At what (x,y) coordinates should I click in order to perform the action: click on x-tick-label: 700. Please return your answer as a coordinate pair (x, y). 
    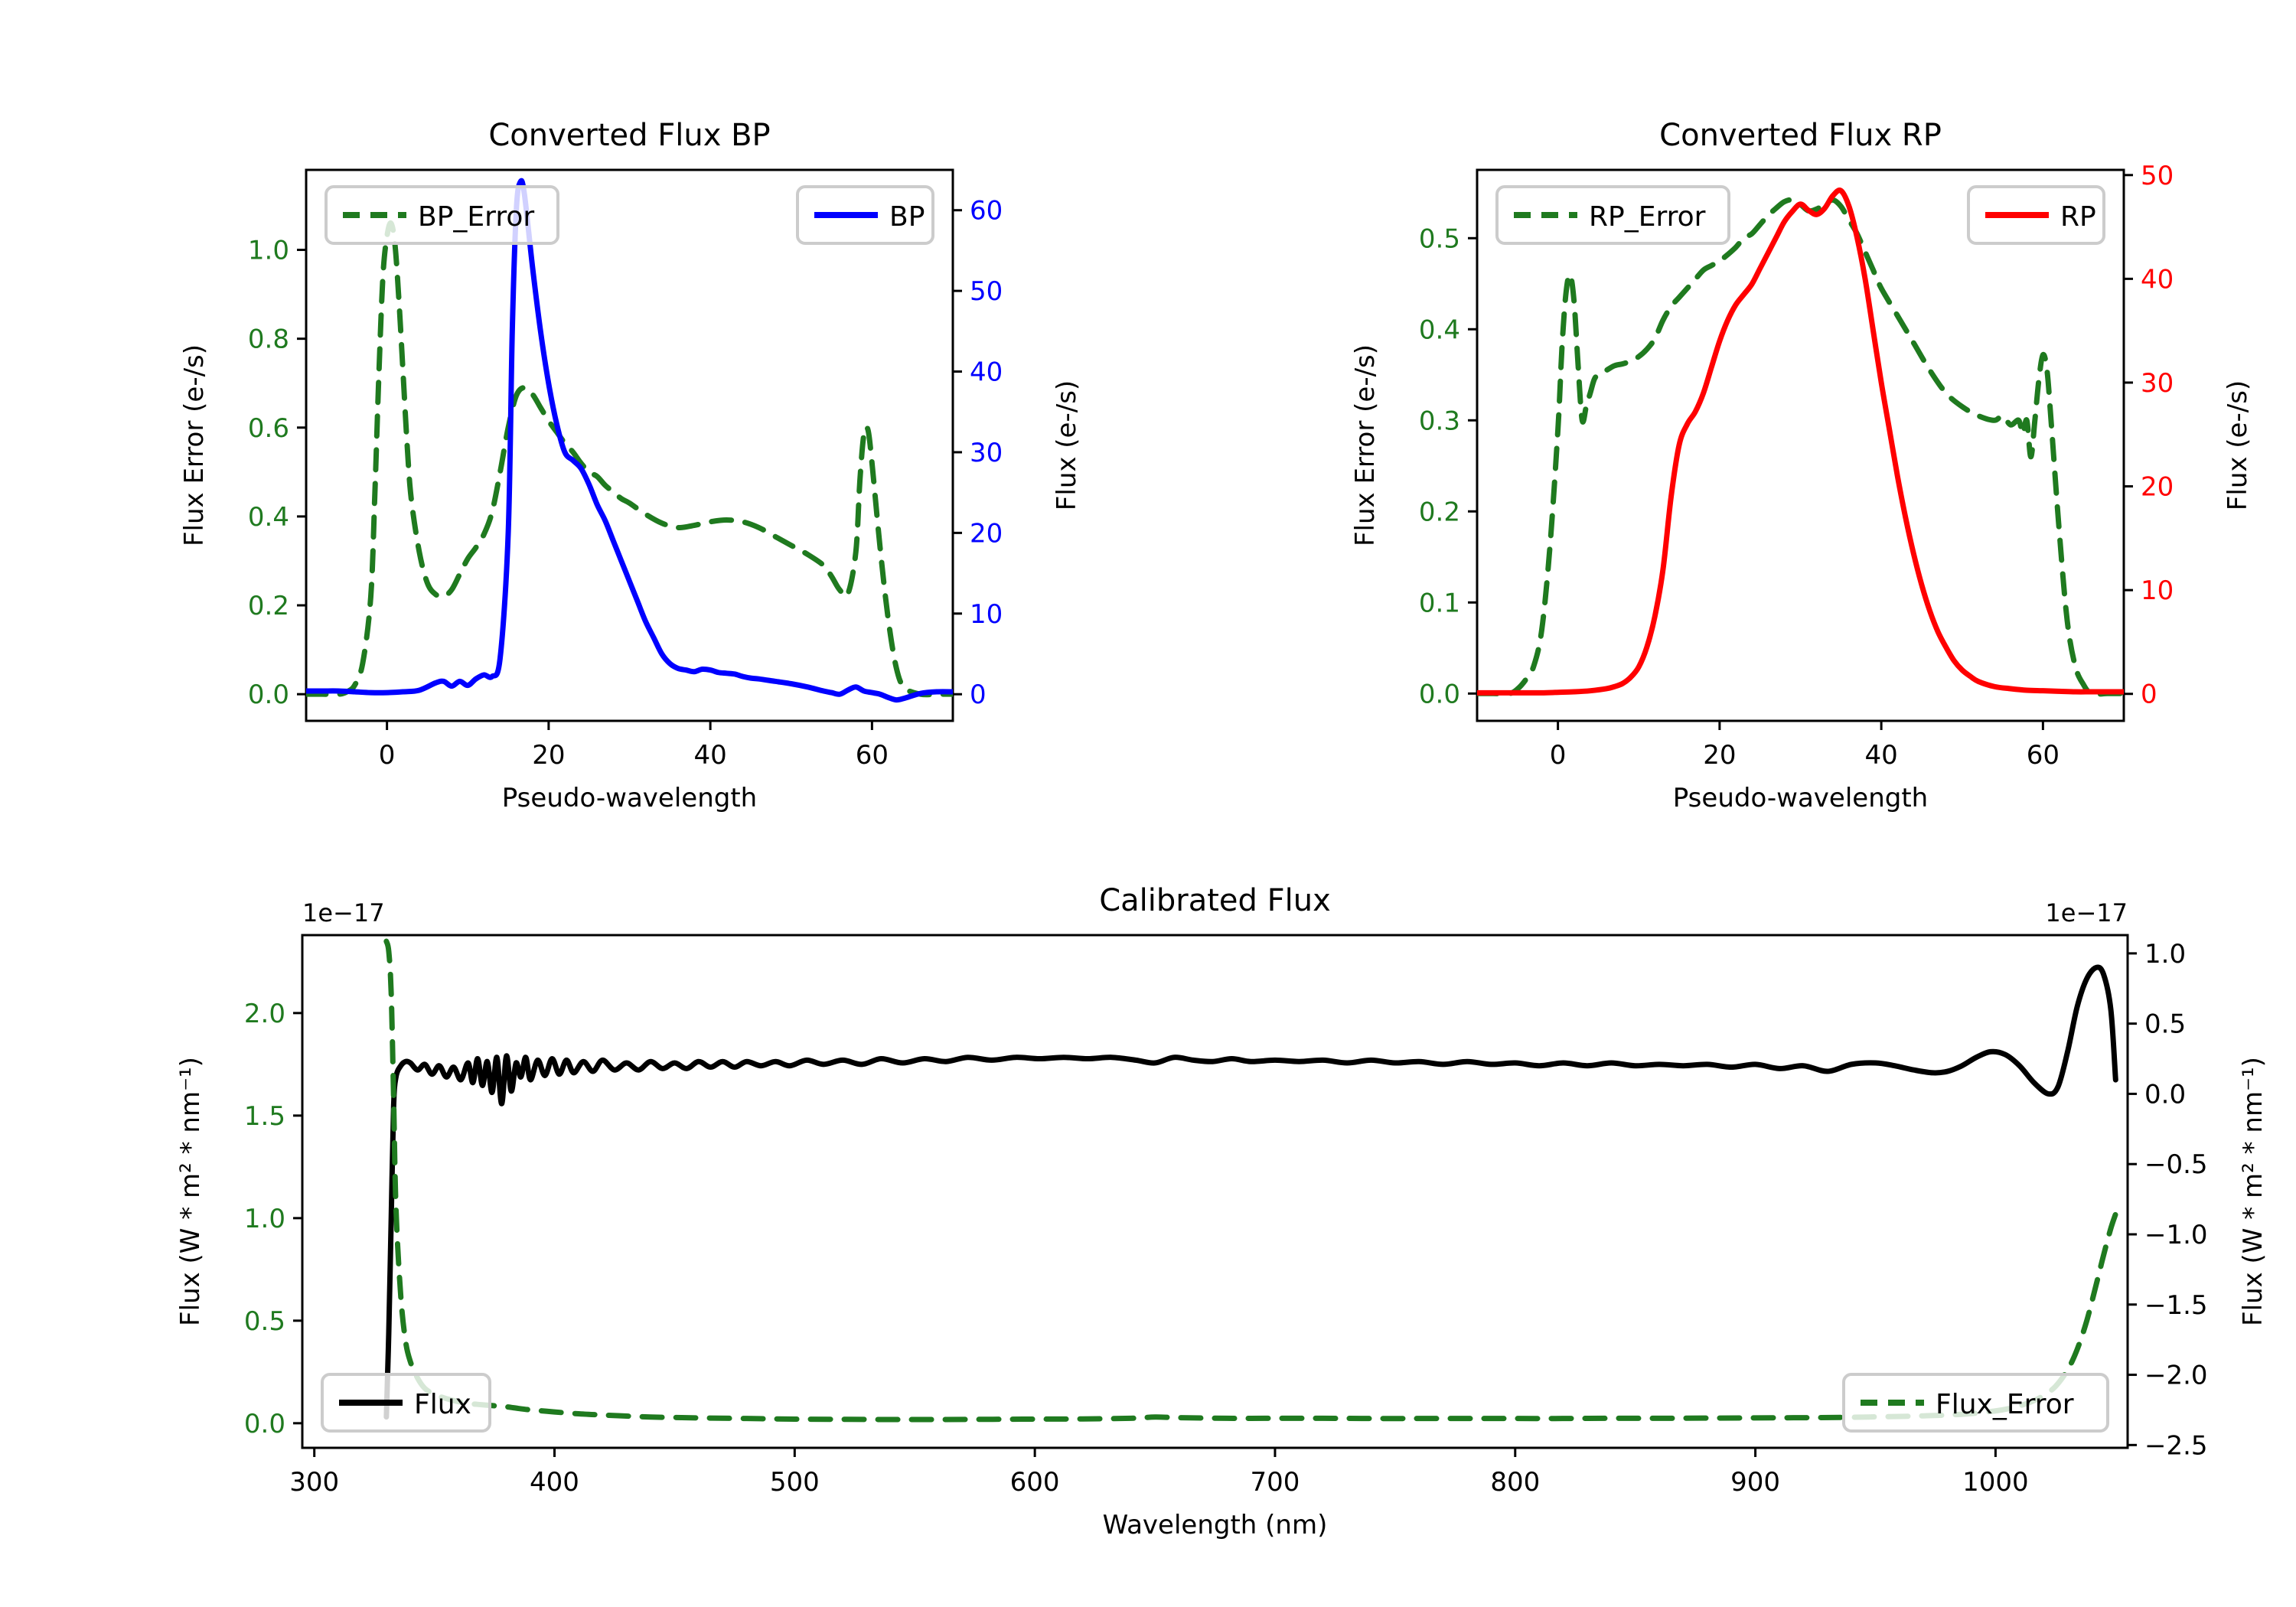
    Looking at the image, I should click on (1275, 1482).